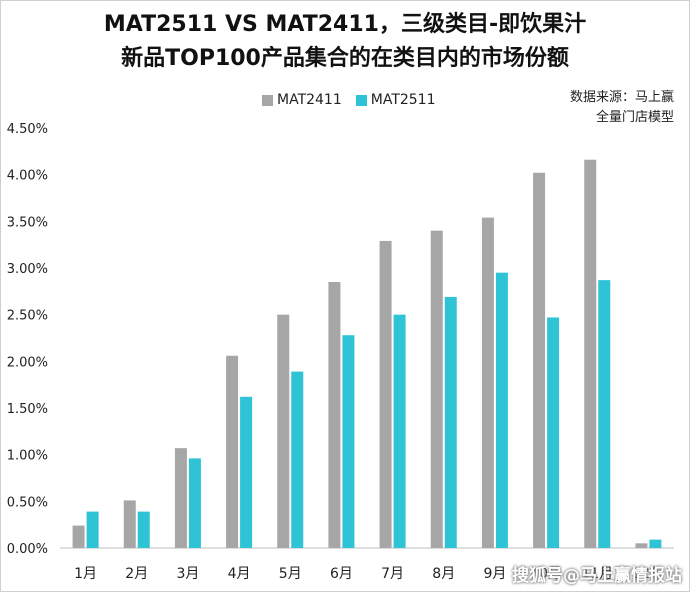 Image resolution: width=690 pixels, height=592 pixels. Describe the element at coordinates (443, 574) in the screenshot. I see `x-tick-label: 8月` at that location.